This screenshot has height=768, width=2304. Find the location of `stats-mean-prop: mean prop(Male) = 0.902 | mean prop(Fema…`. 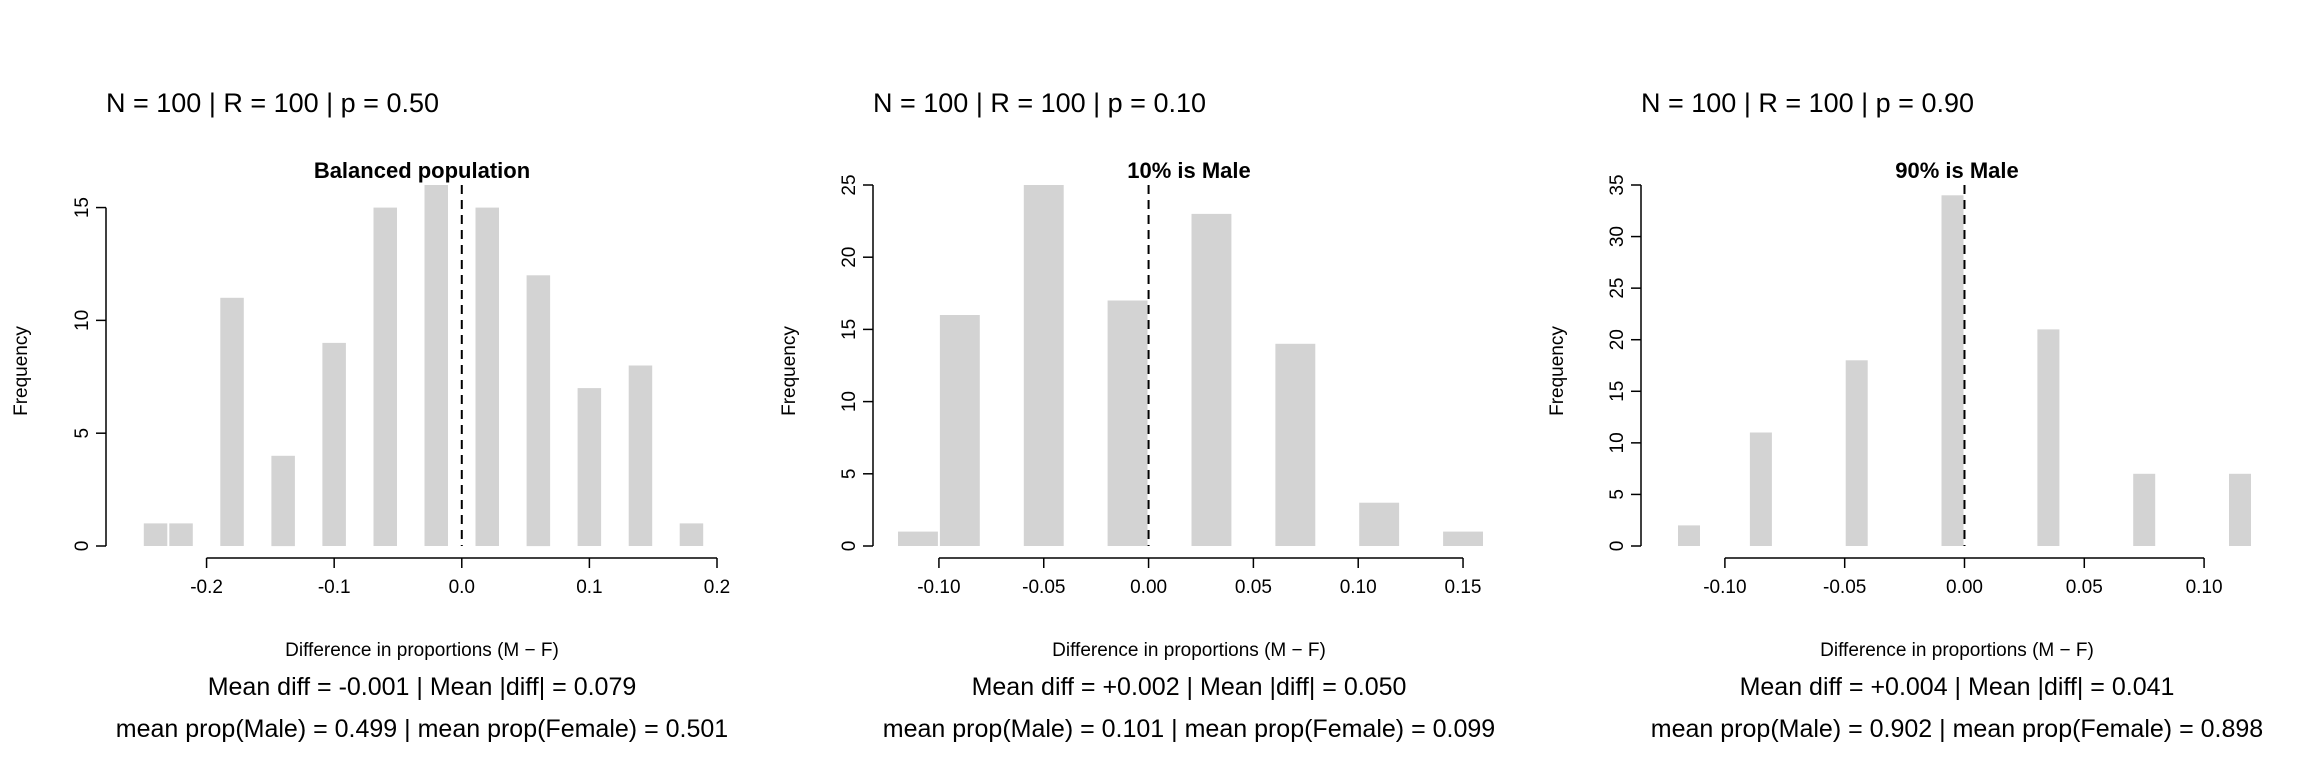

stats-mean-prop: mean prop(Male) = 0.902 | mean prop(Fema… is located at coordinates (1957, 729).